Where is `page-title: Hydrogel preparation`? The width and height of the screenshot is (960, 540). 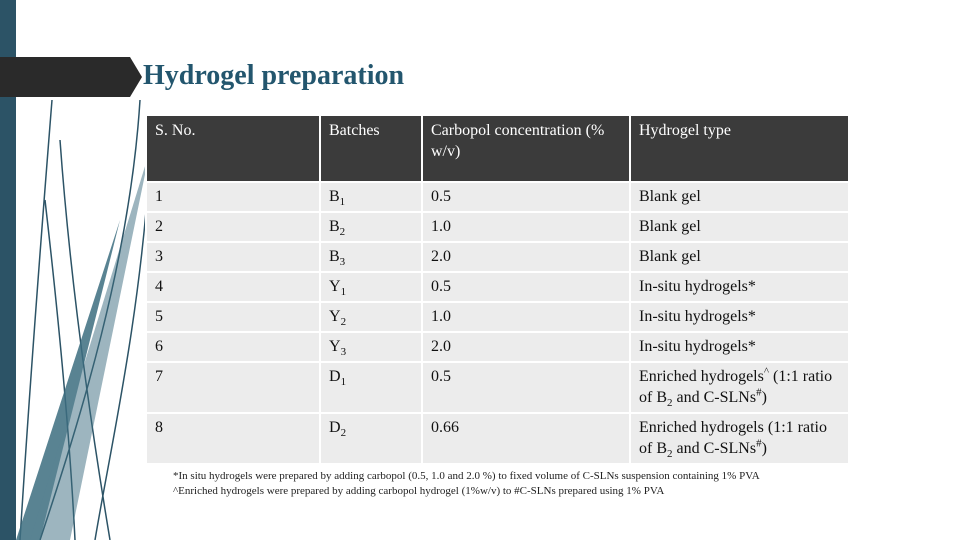
page-title: Hydrogel preparation is located at coordinates (274, 75).